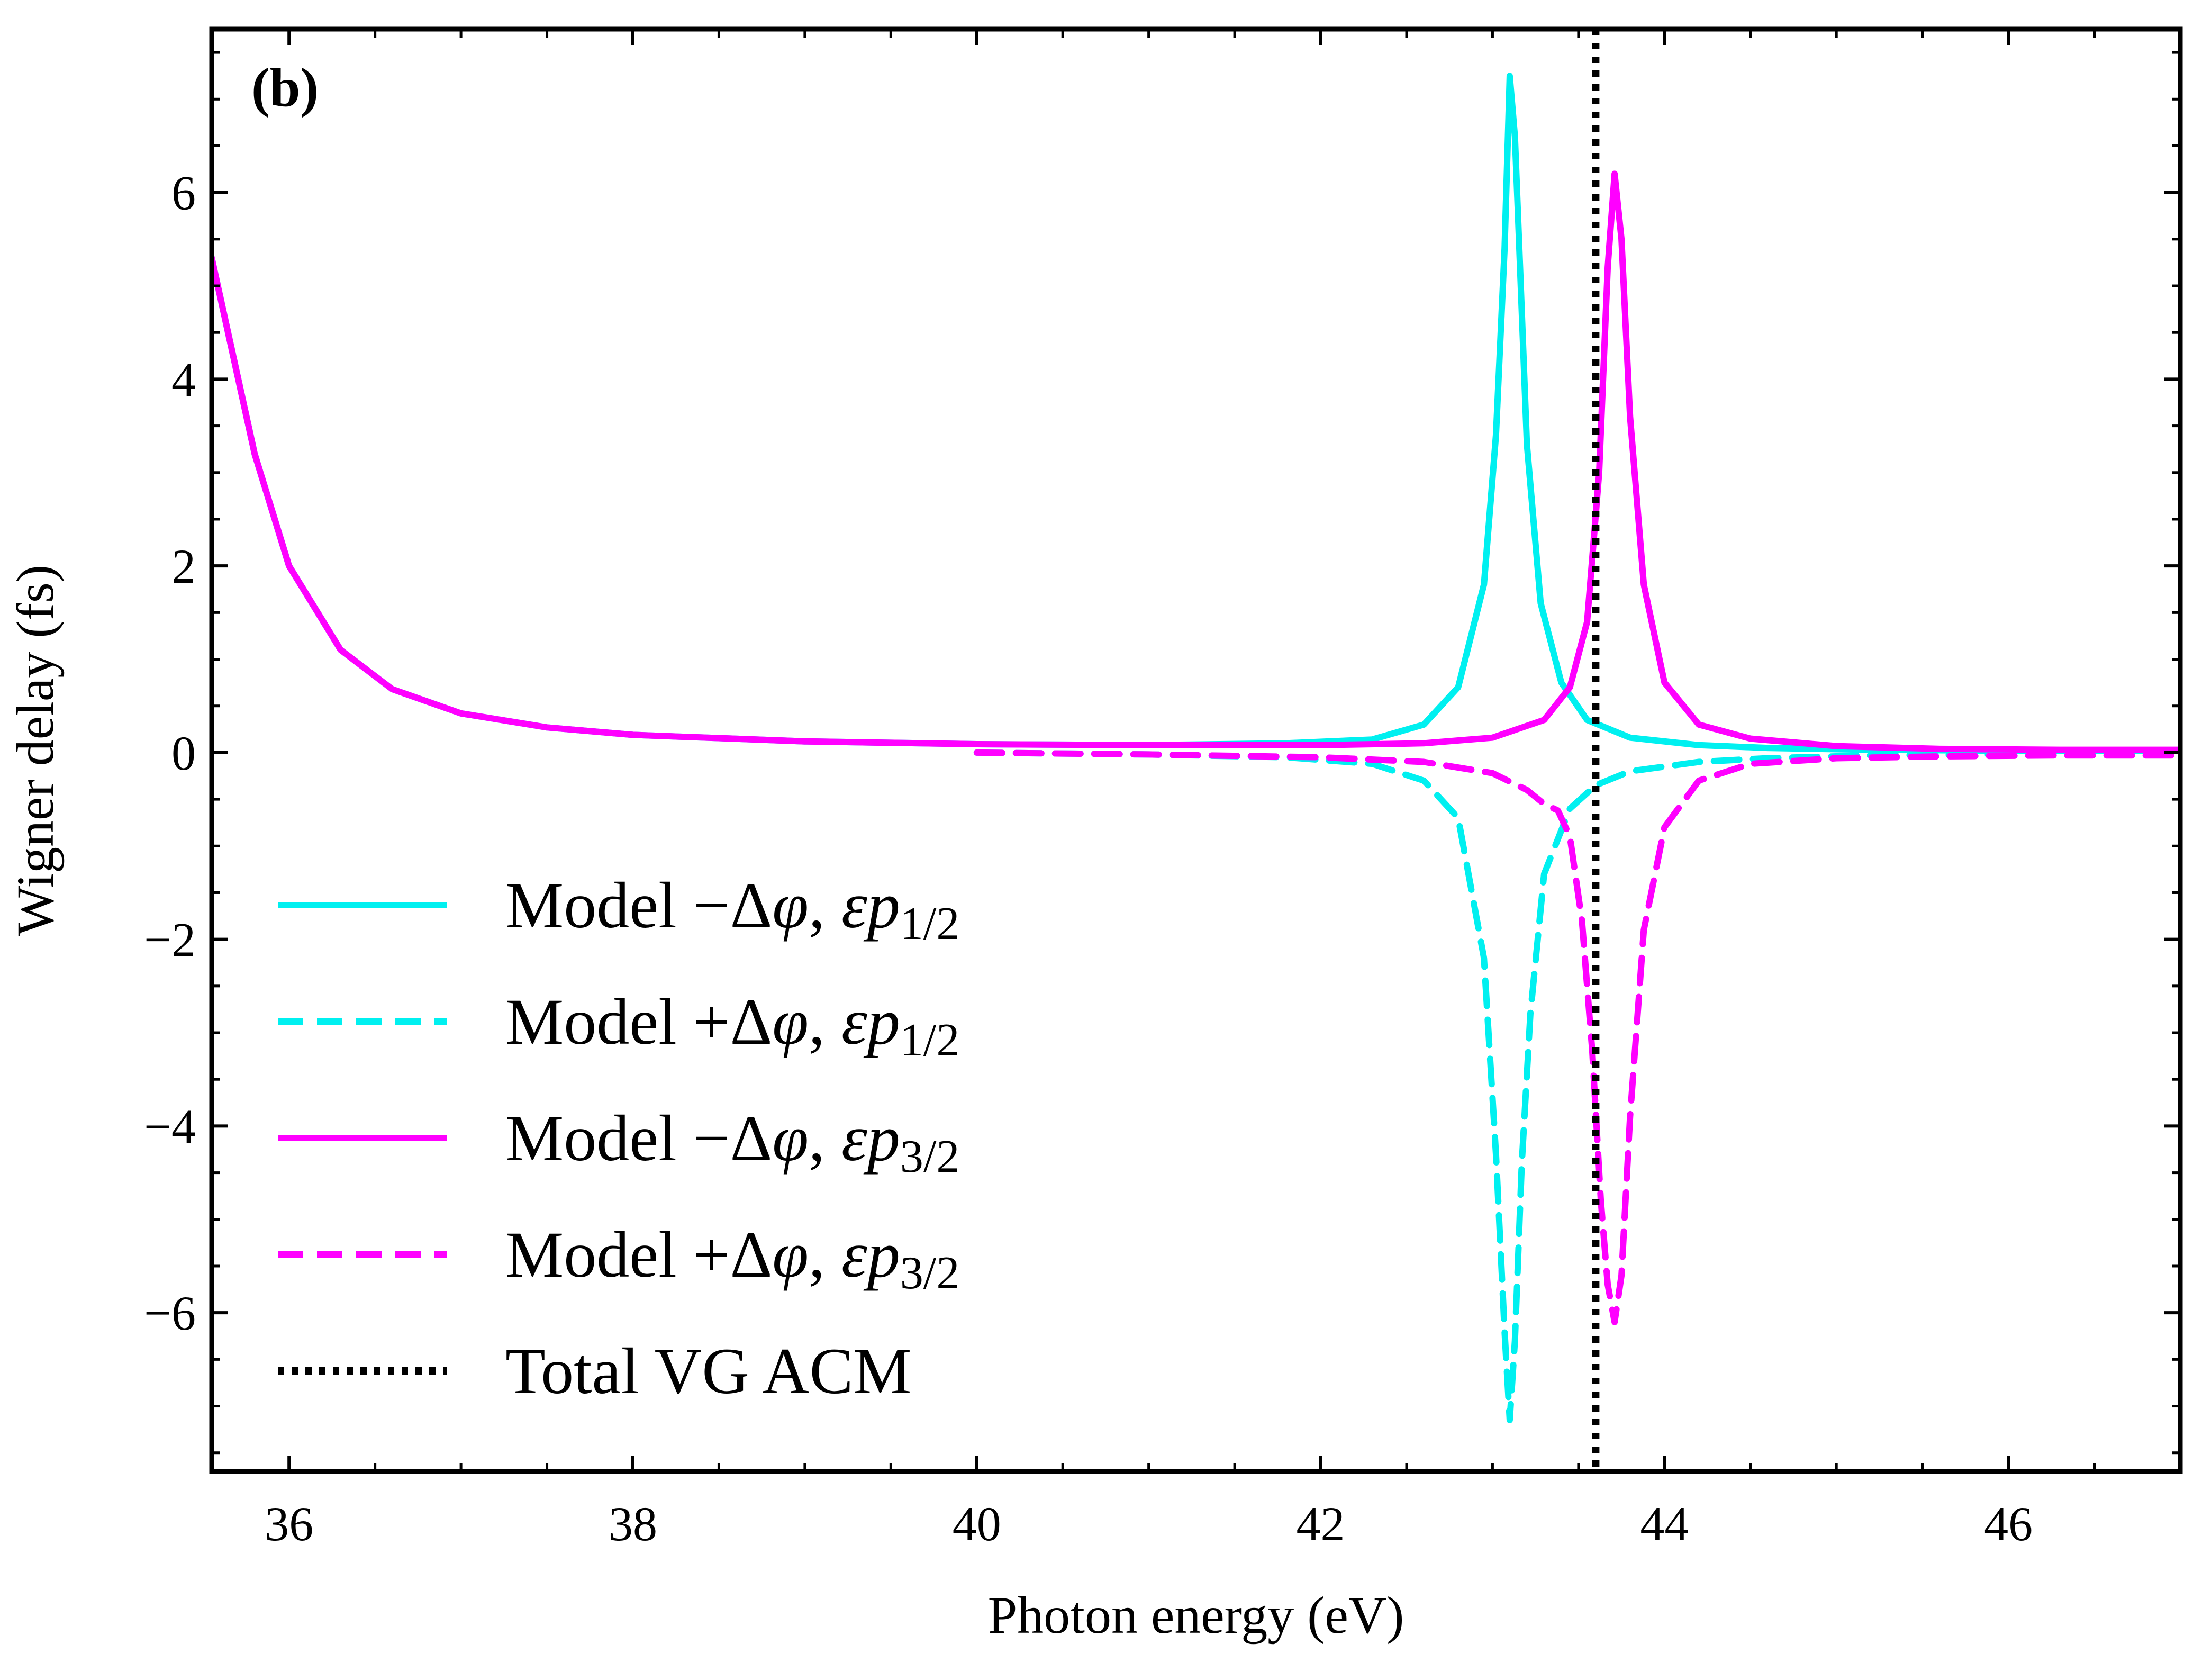  Describe the element at coordinates (170, 1313) in the screenshot. I see `y-tick-label: −6` at that location.